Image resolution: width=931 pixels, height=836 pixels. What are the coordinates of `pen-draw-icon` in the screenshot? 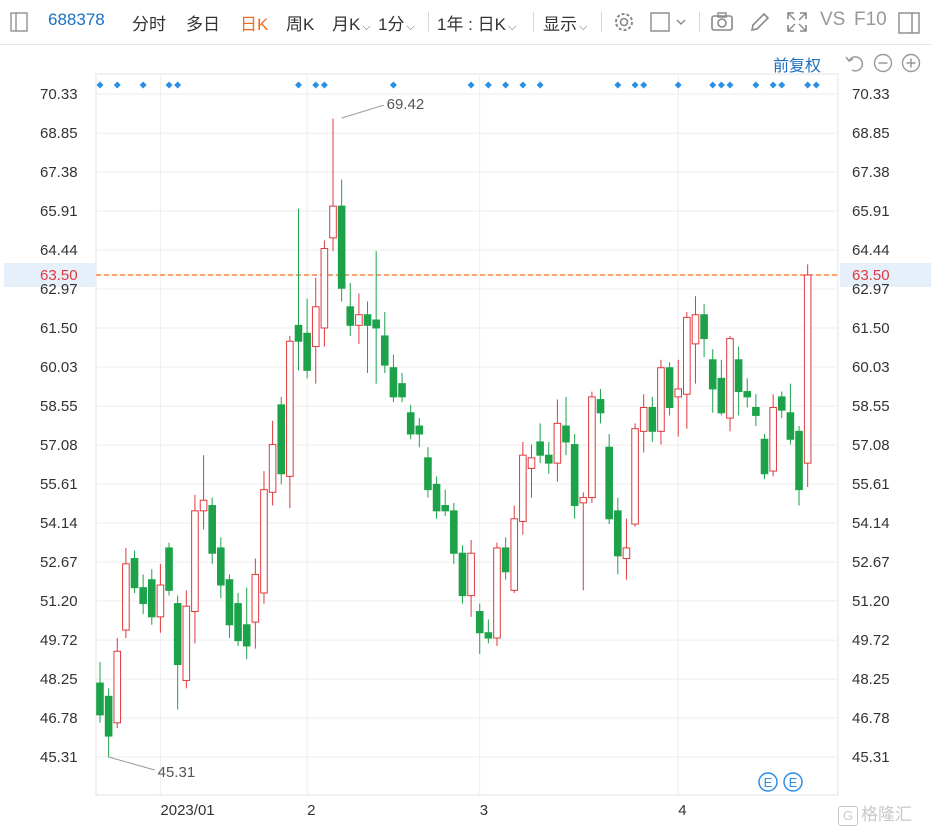 It's located at (760, 22).